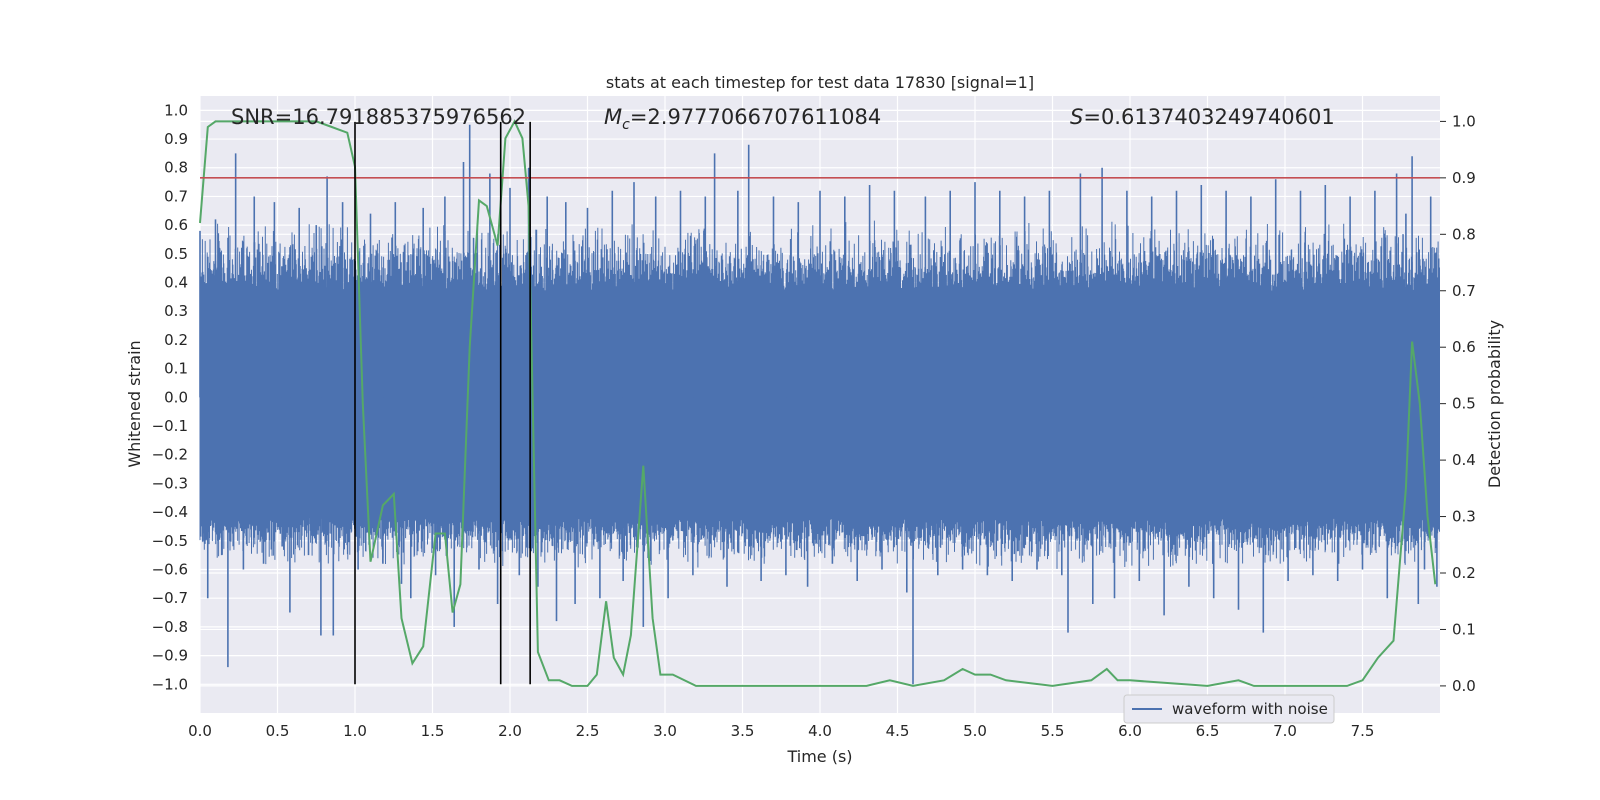 The width and height of the screenshot is (1600, 800). I want to click on y-tick-label: −0.5, so click(170, 541).